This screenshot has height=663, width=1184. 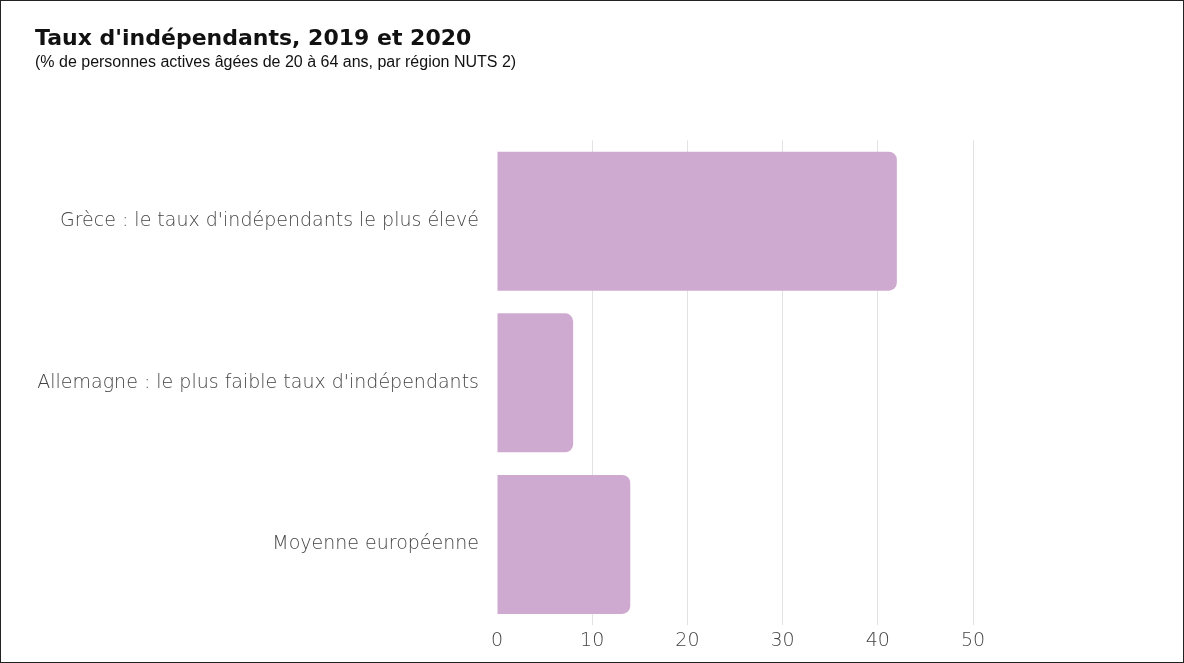 I want to click on y-tick-label: Grèce : le taux d'indépendants le plus élevé, so click(x=269, y=219).